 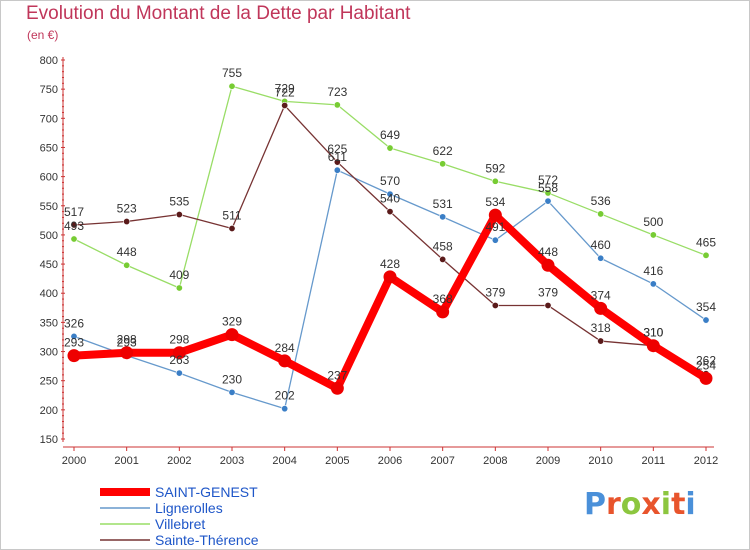 What do you see at coordinates (442, 461) in the screenshot?
I see `x-tick-label: 2007` at bounding box center [442, 461].